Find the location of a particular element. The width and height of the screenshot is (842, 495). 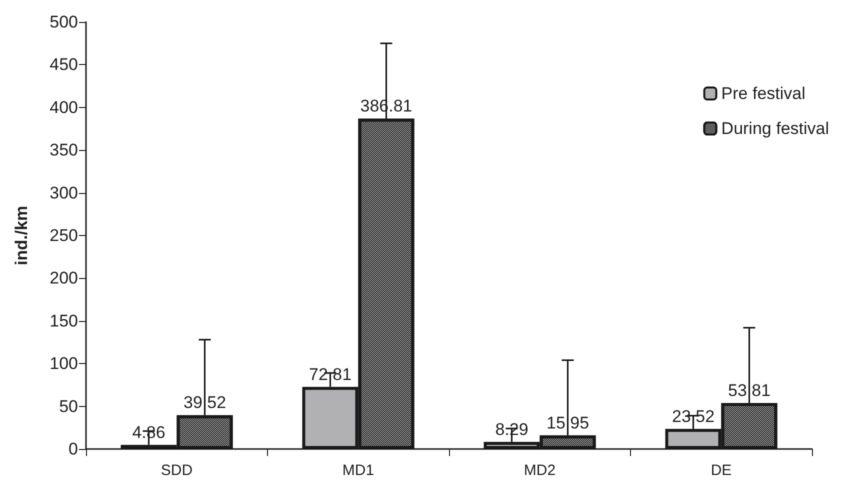

data-label: 23.52 is located at coordinates (693, 416).